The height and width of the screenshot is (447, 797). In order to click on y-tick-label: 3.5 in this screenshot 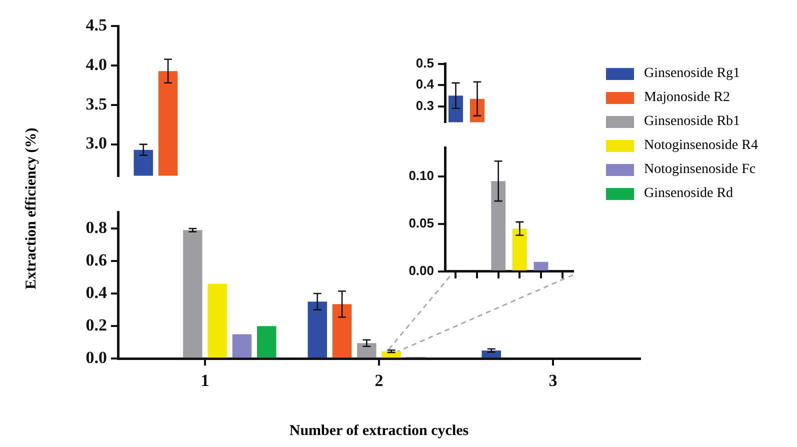, I will do `click(96, 104)`.